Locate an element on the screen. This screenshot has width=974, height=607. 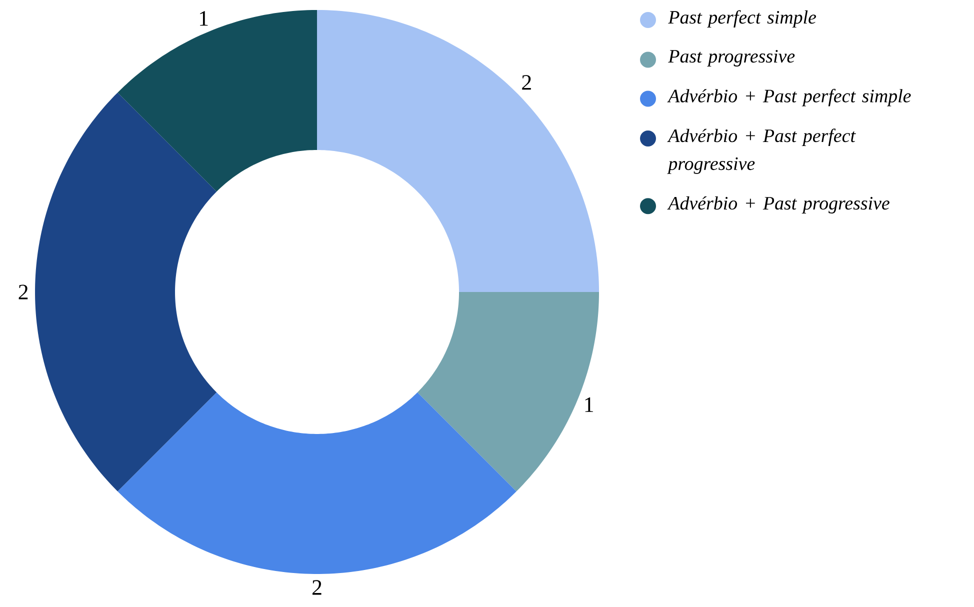
legend-label: Advérbio + Past perfect simple is located at coordinates (789, 97).